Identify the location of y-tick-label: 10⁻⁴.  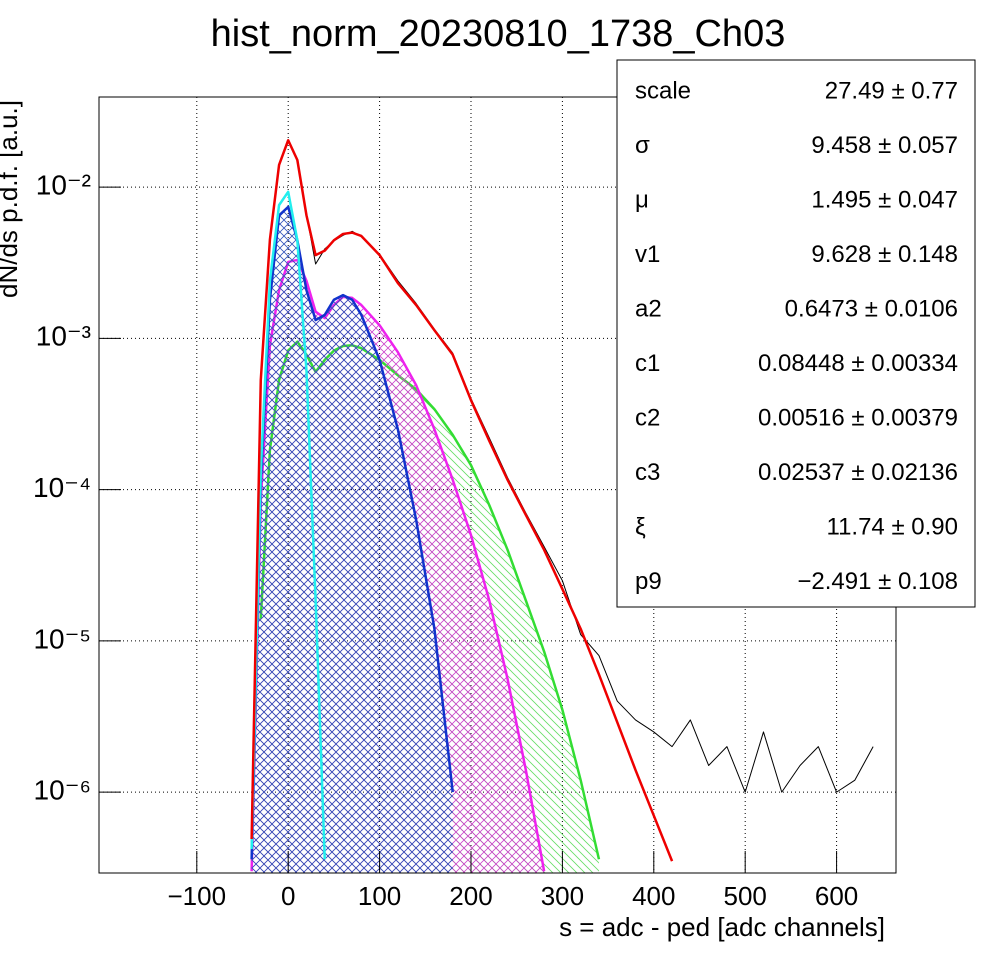
(62, 487).